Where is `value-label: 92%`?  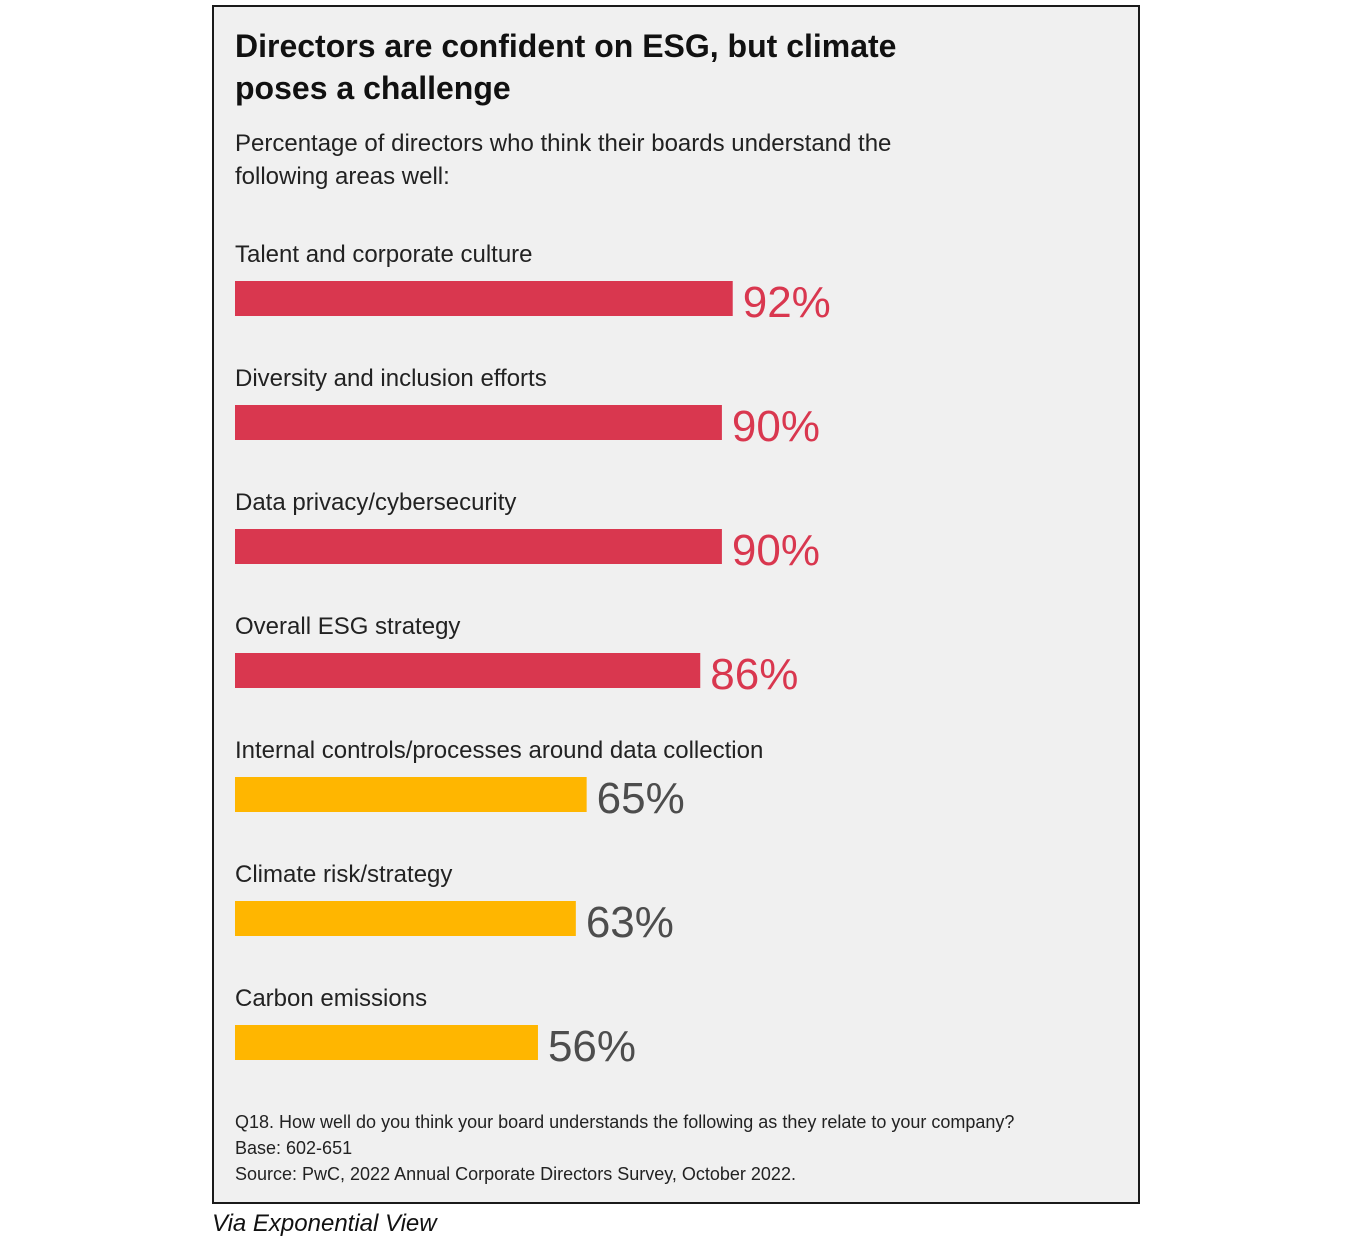 value-label: 92% is located at coordinates (787, 302).